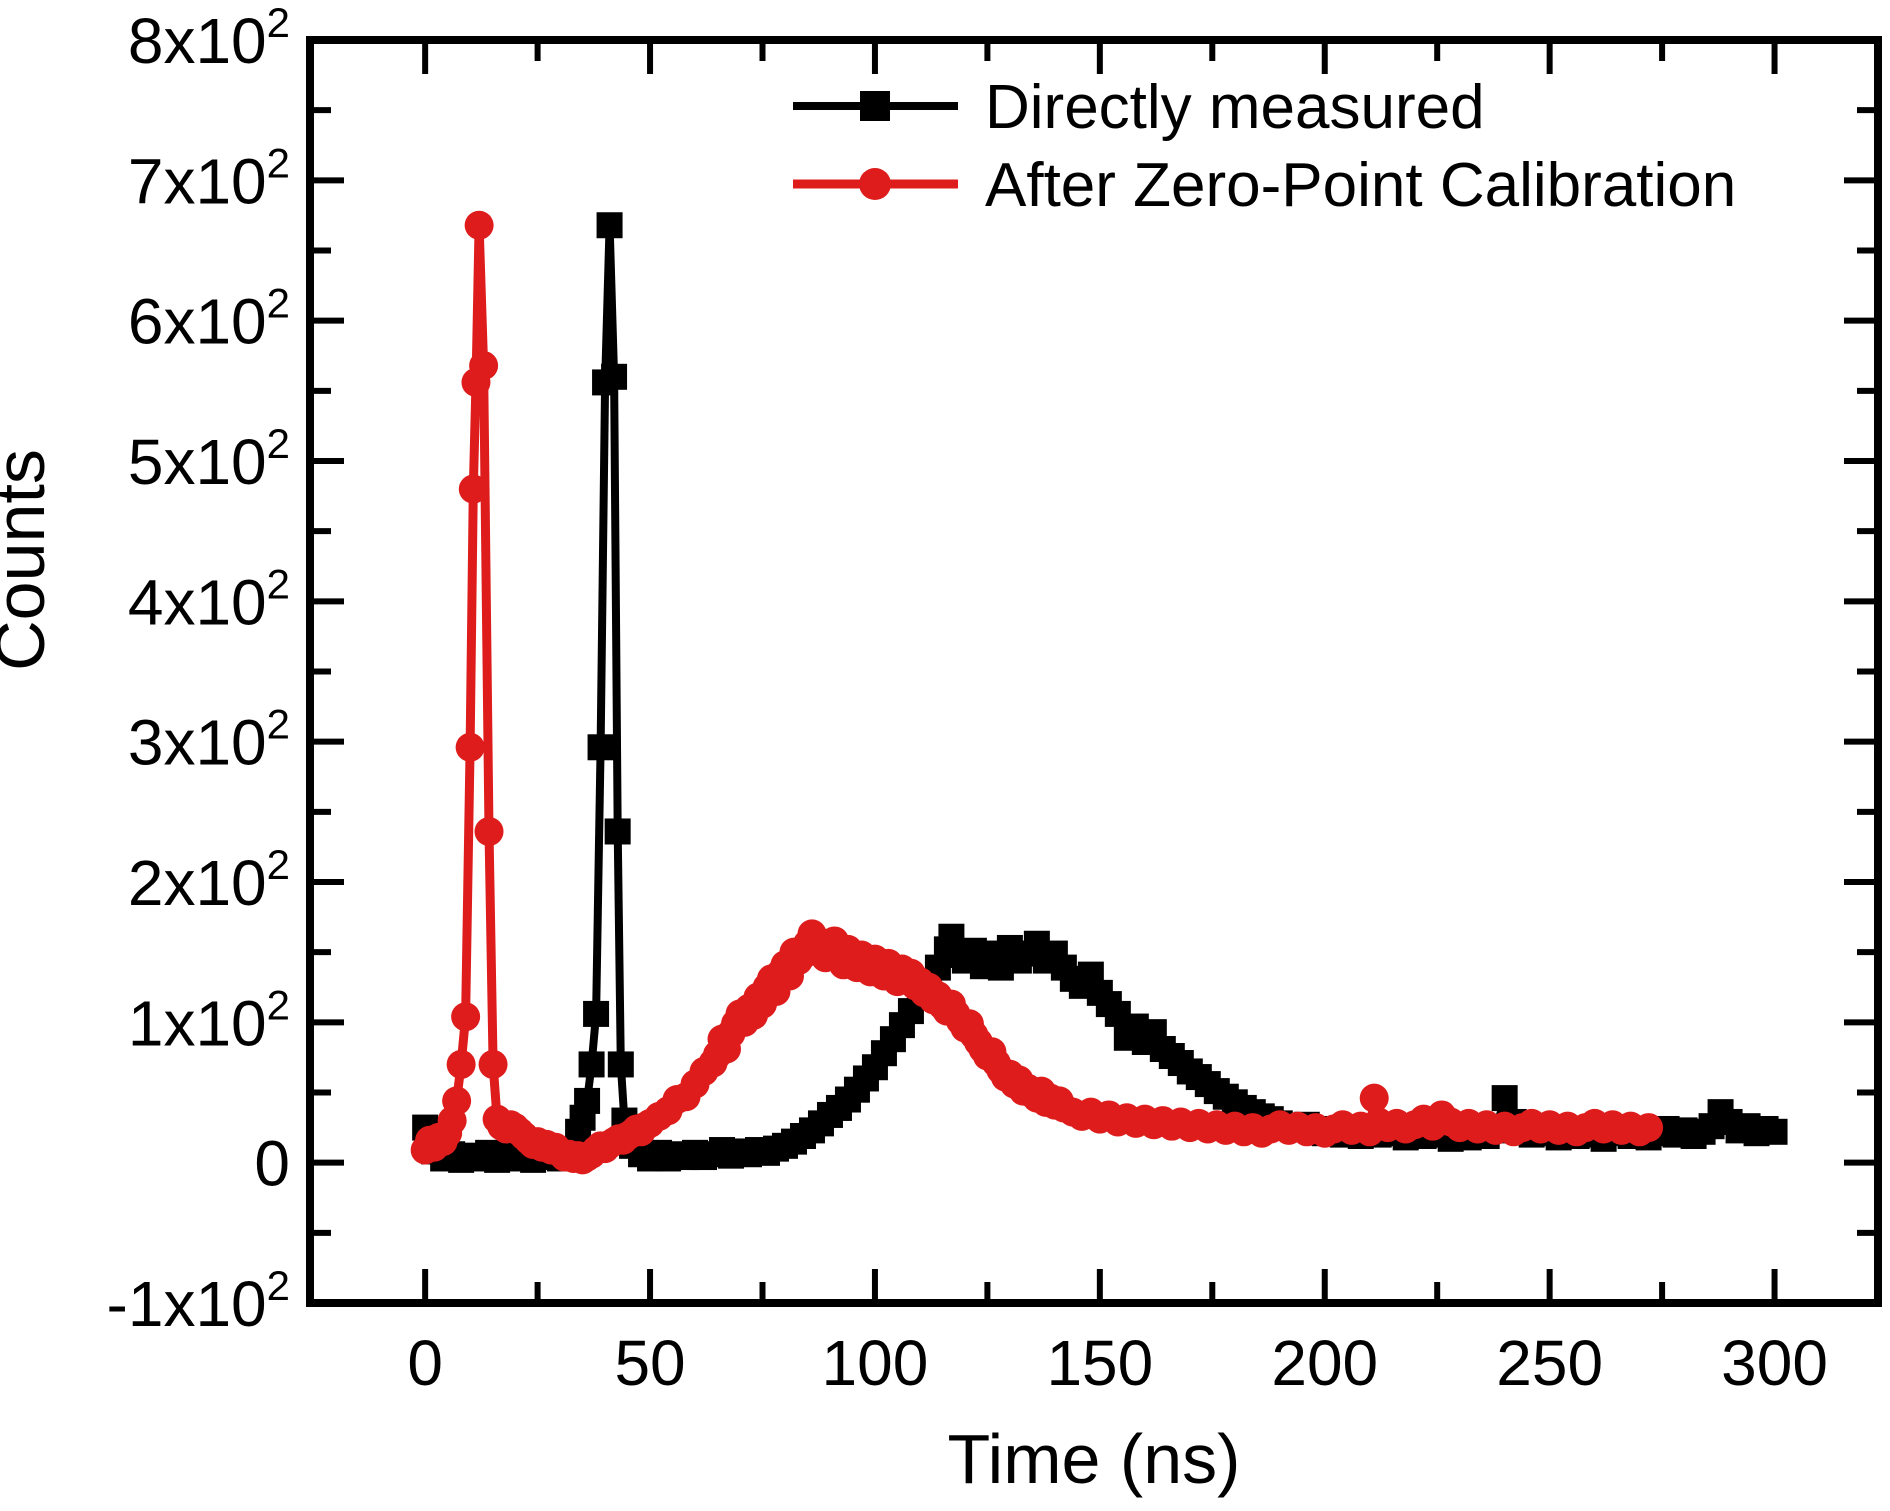 The height and width of the screenshot is (1511, 1890). What do you see at coordinates (197, 41) in the screenshot?
I see `y-tick-label-base: 8x10` at bounding box center [197, 41].